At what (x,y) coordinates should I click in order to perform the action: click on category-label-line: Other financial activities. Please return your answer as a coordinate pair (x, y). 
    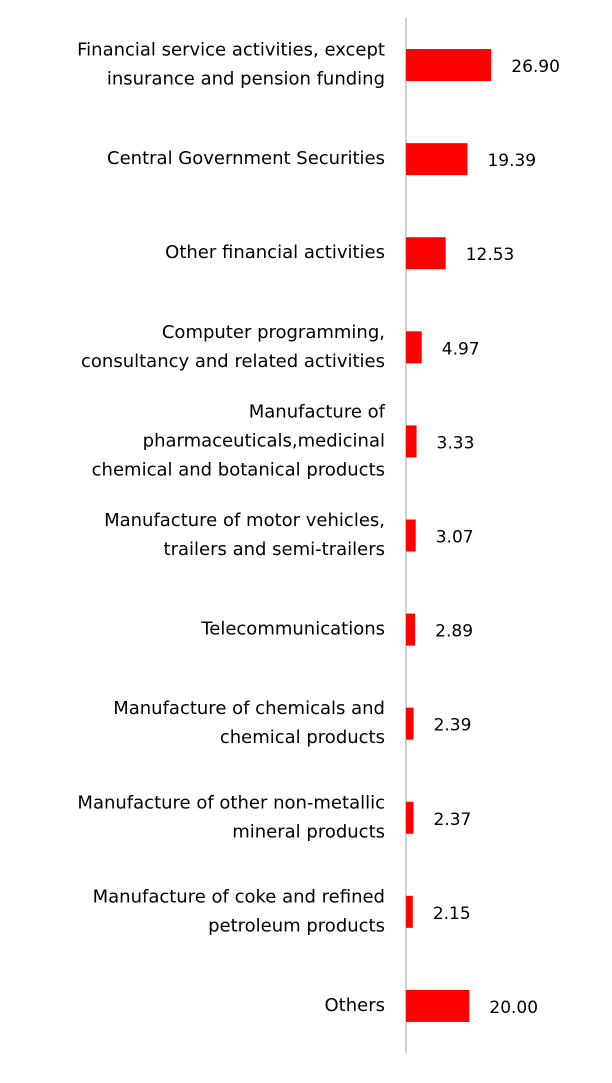
    Looking at the image, I should click on (275, 252).